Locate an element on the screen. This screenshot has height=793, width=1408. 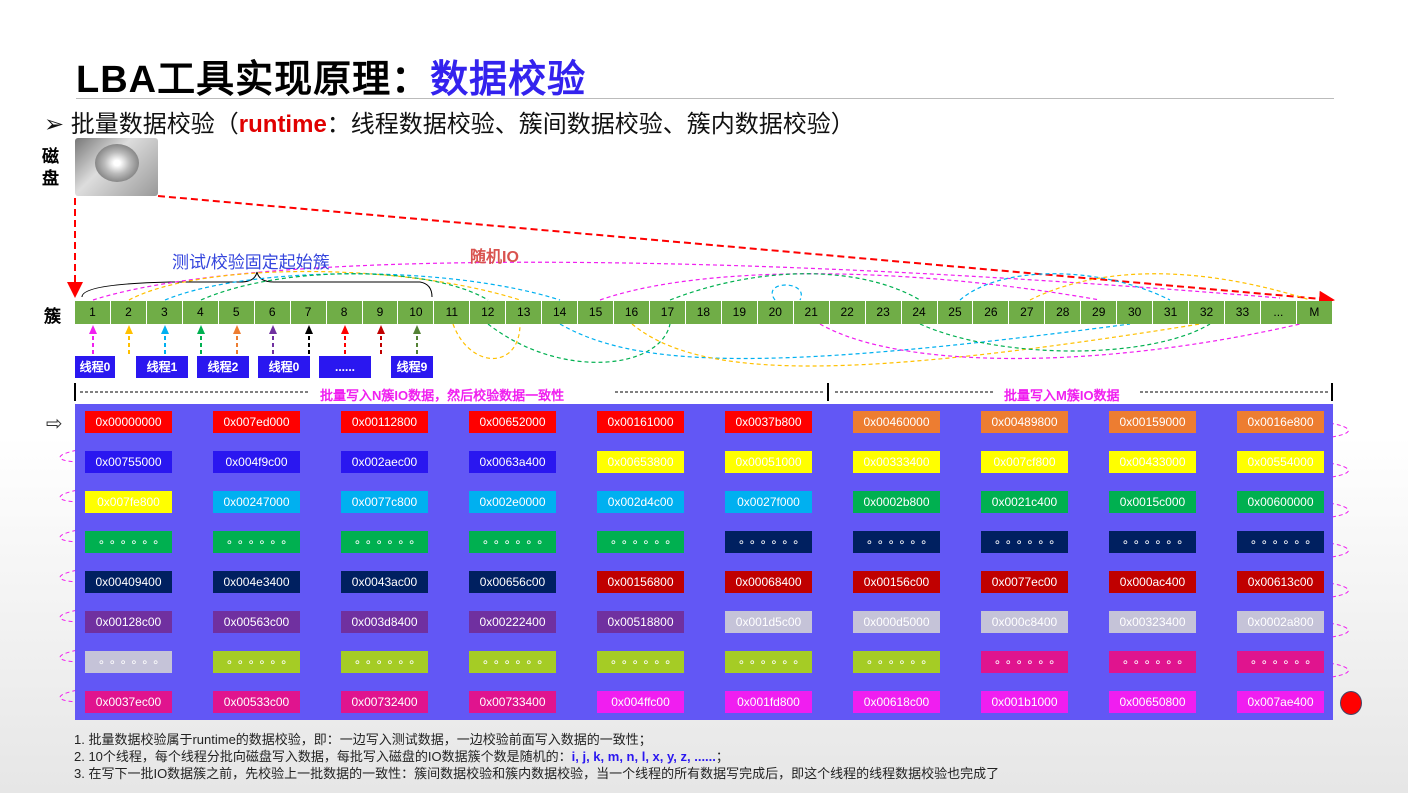
cluster-cell: M is located at coordinates (1314, 312).